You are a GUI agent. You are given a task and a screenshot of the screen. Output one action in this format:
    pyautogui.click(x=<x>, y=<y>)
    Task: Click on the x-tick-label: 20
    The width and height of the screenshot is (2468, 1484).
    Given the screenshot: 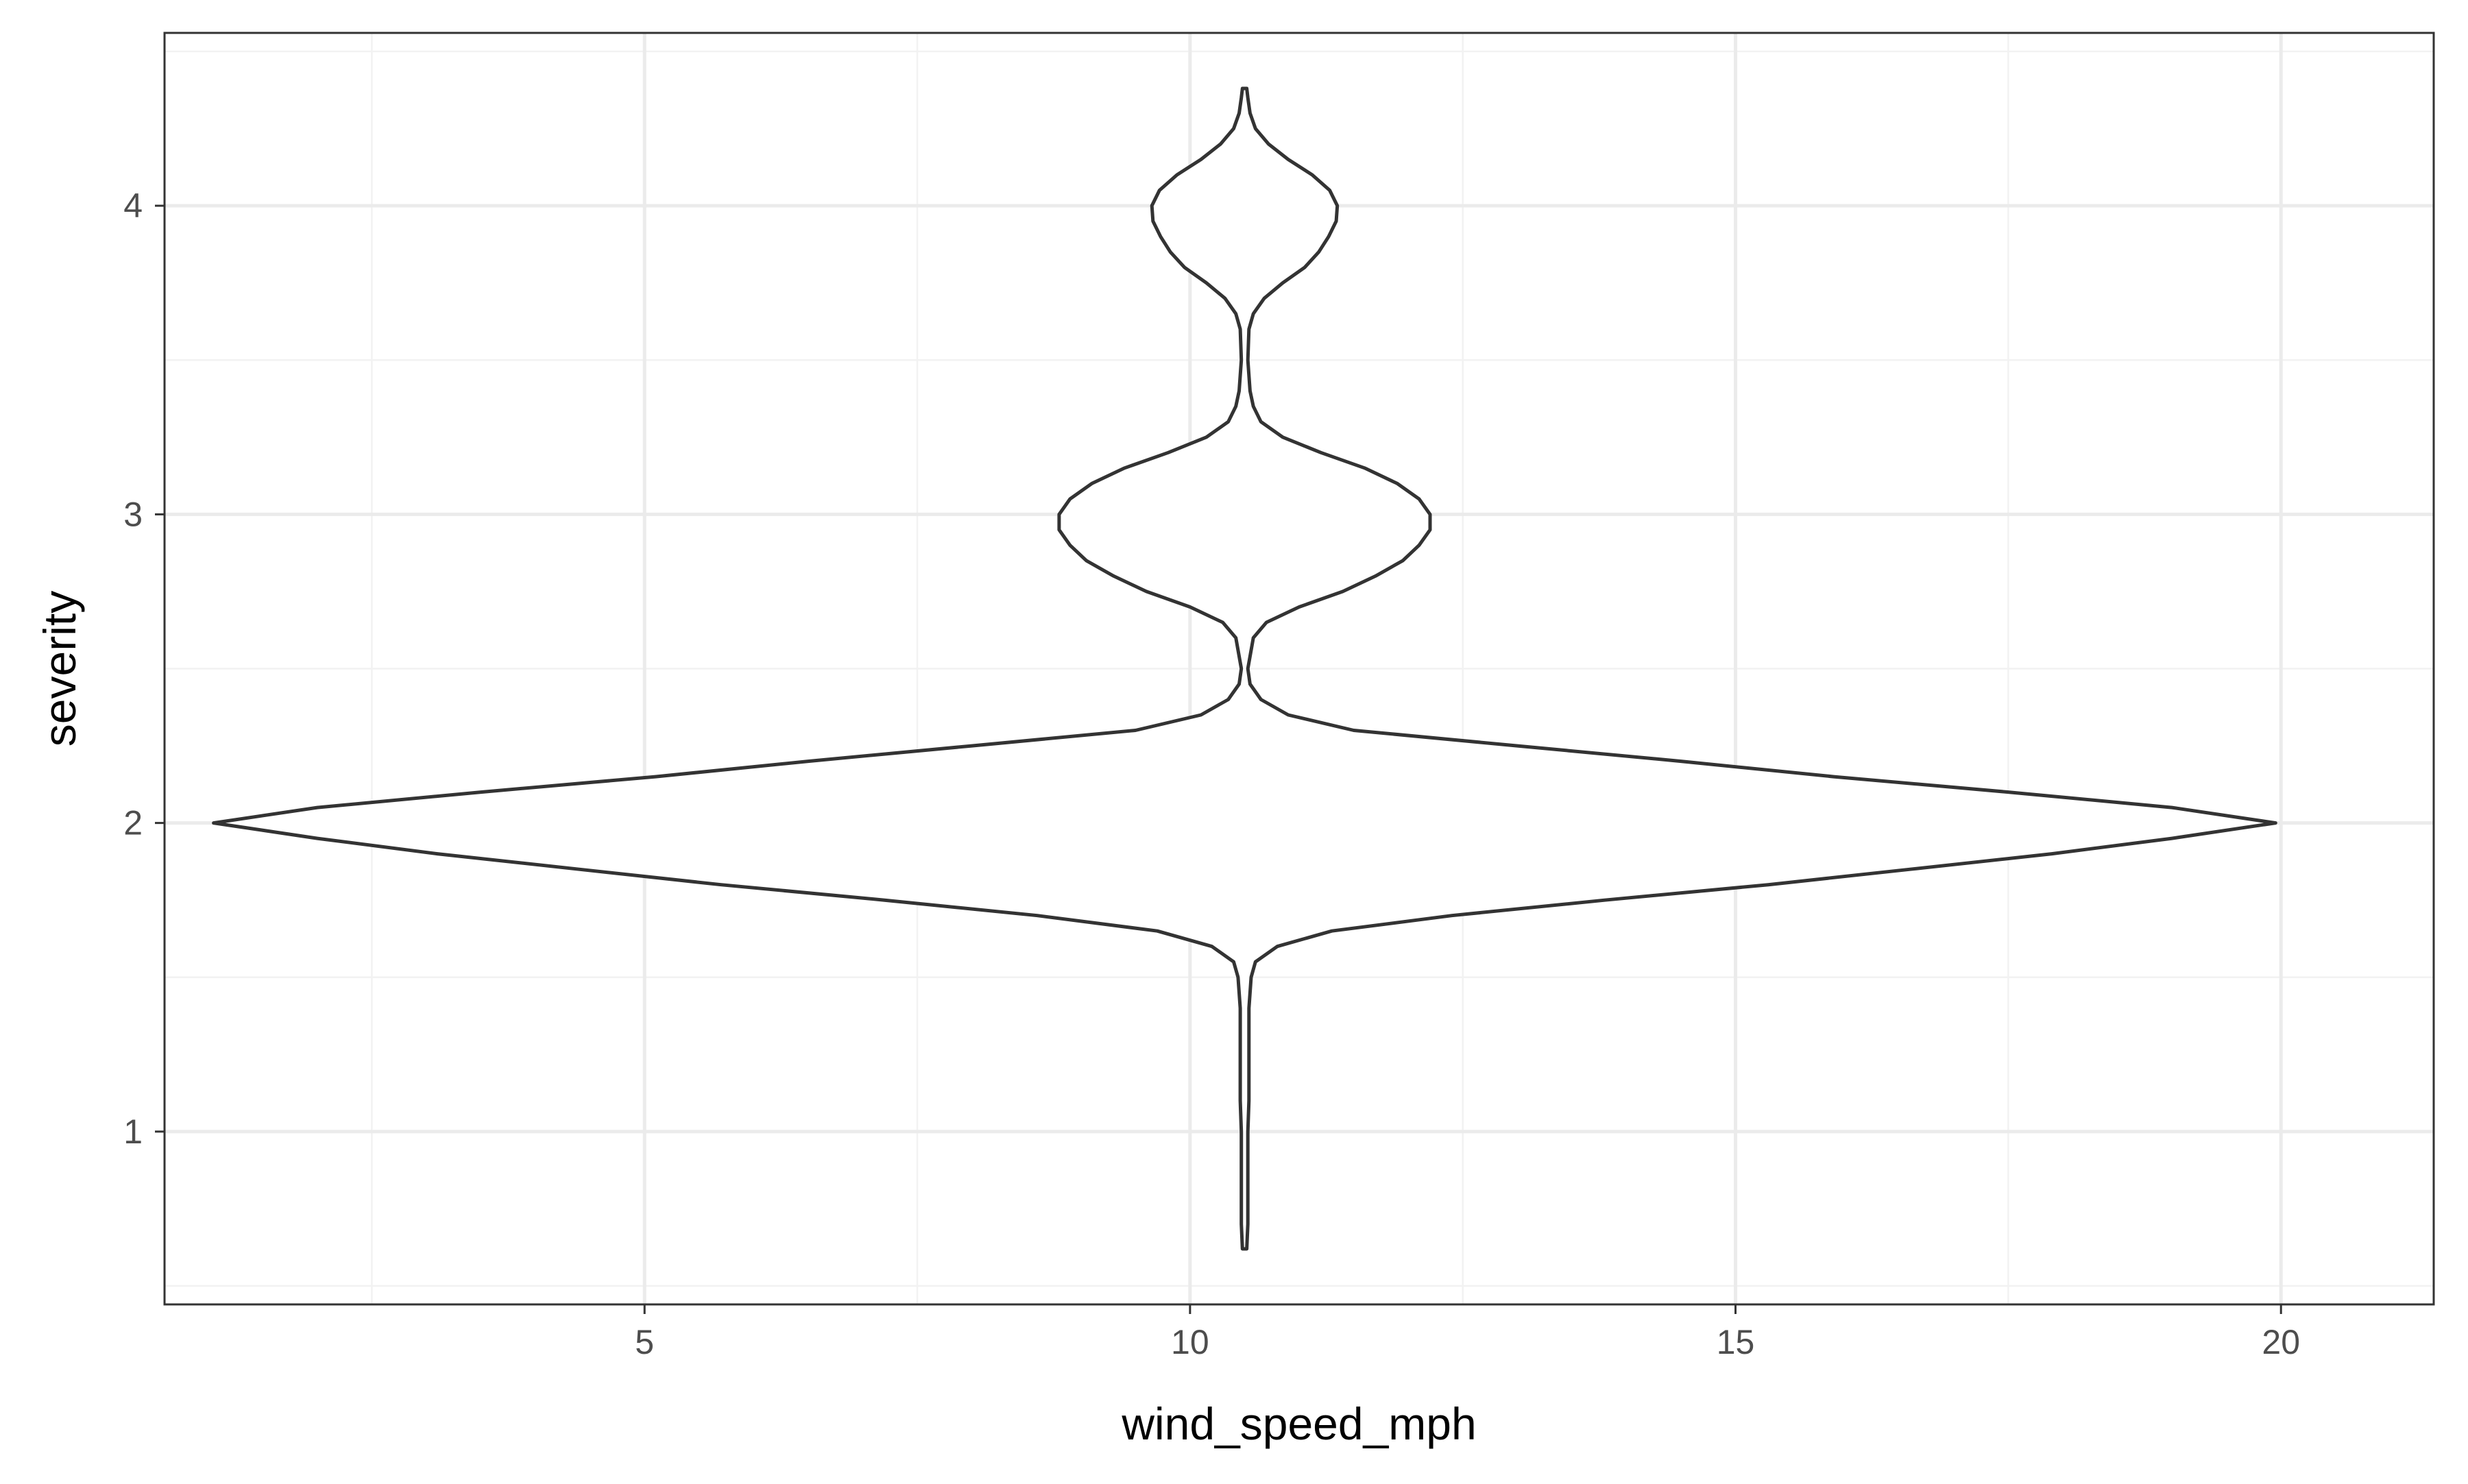 What is the action you would take?
    pyautogui.click(x=2281, y=1342)
    